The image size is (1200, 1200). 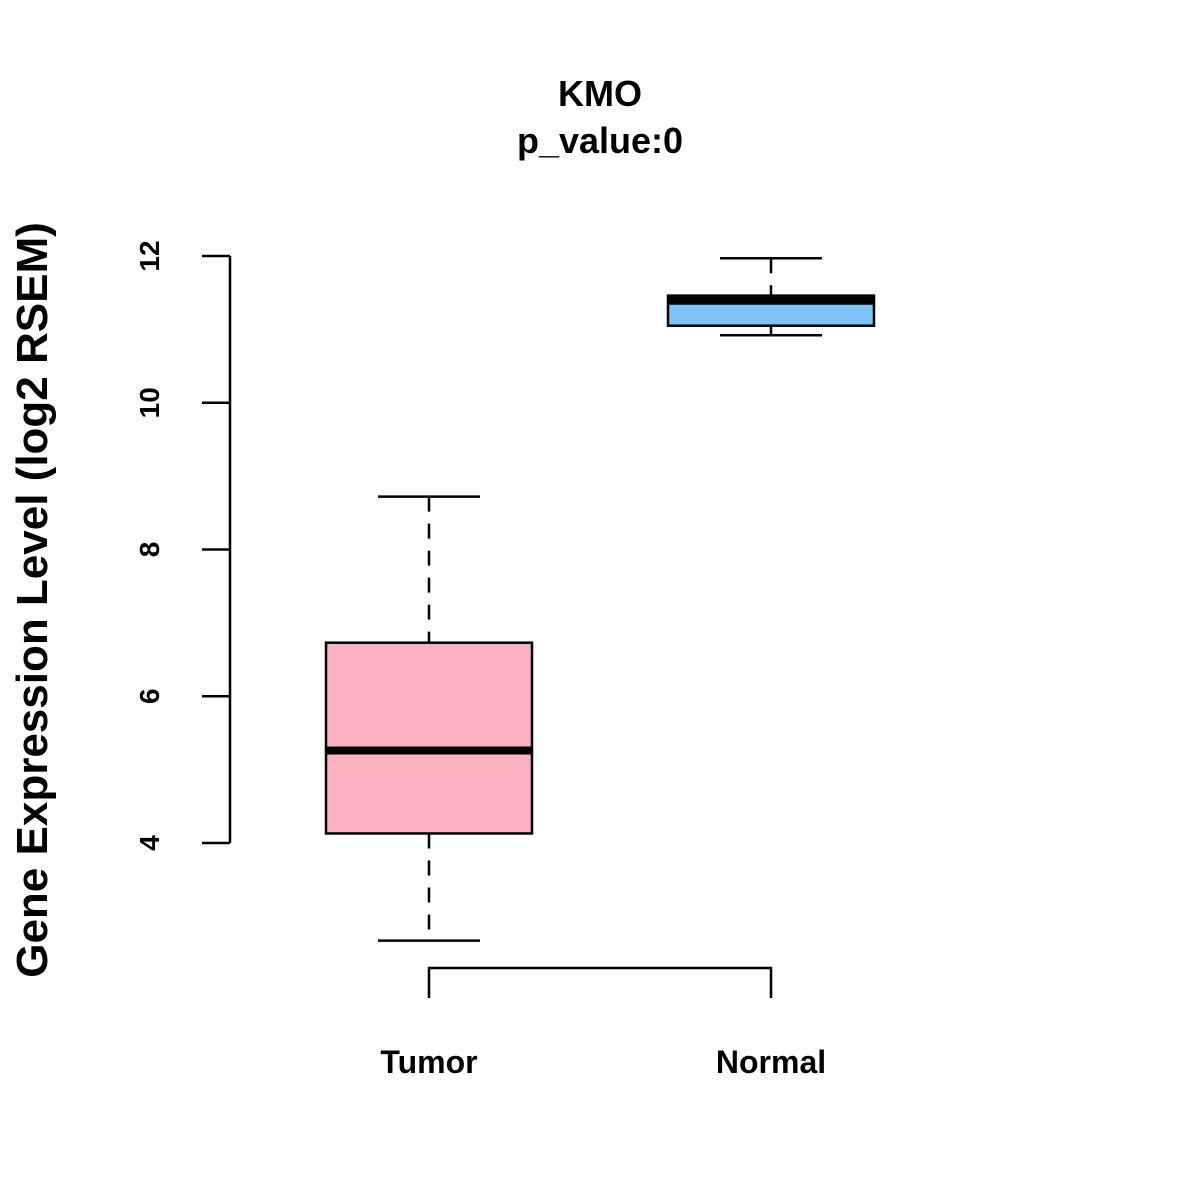 I want to click on x-category-label: Normal, so click(x=771, y=1062).